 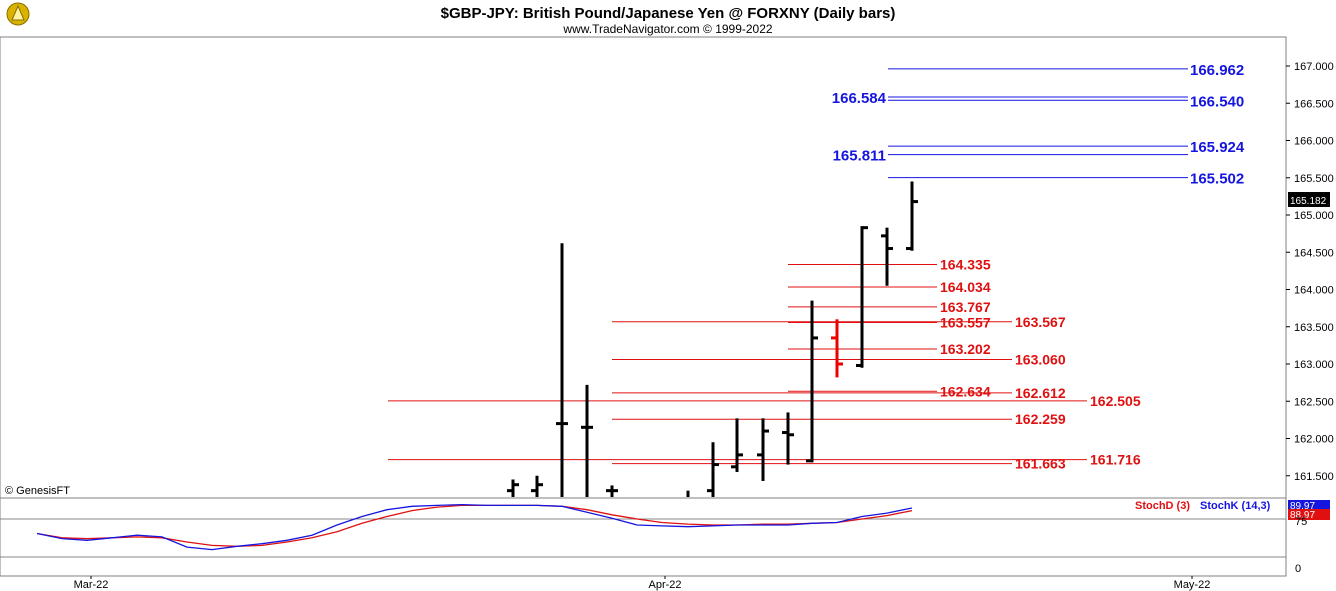 I want to click on price-tick-label: 167.000, so click(x=1314, y=67).